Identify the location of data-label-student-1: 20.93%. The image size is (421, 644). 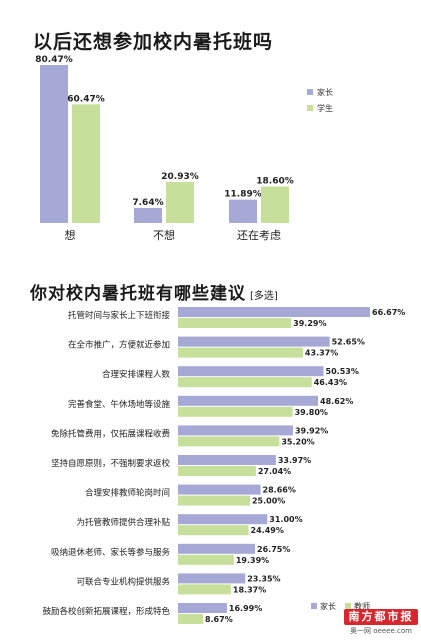
(180, 177).